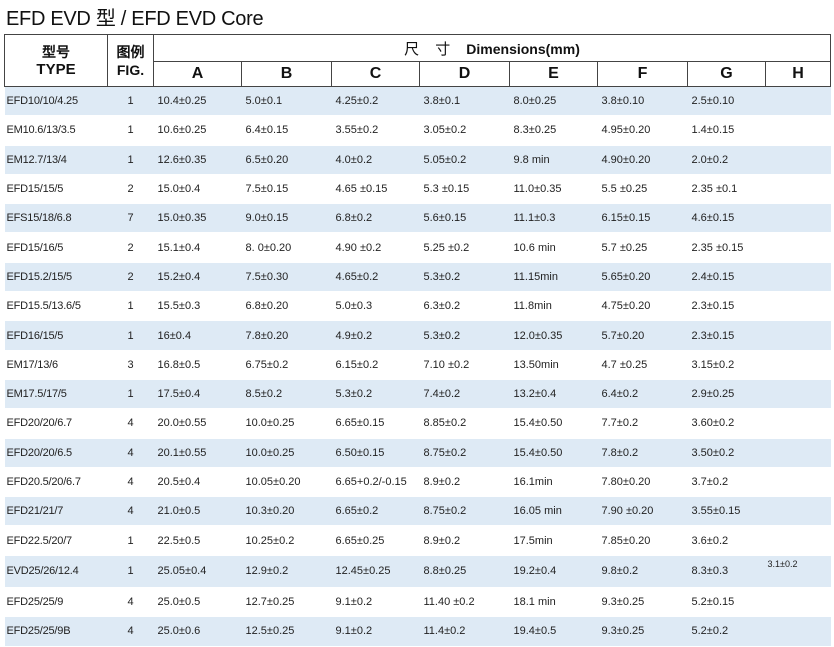 The width and height of the screenshot is (834, 647). Describe the element at coordinates (464, 218) in the screenshot. I see `cell-d: 5.6±0.15` at that location.